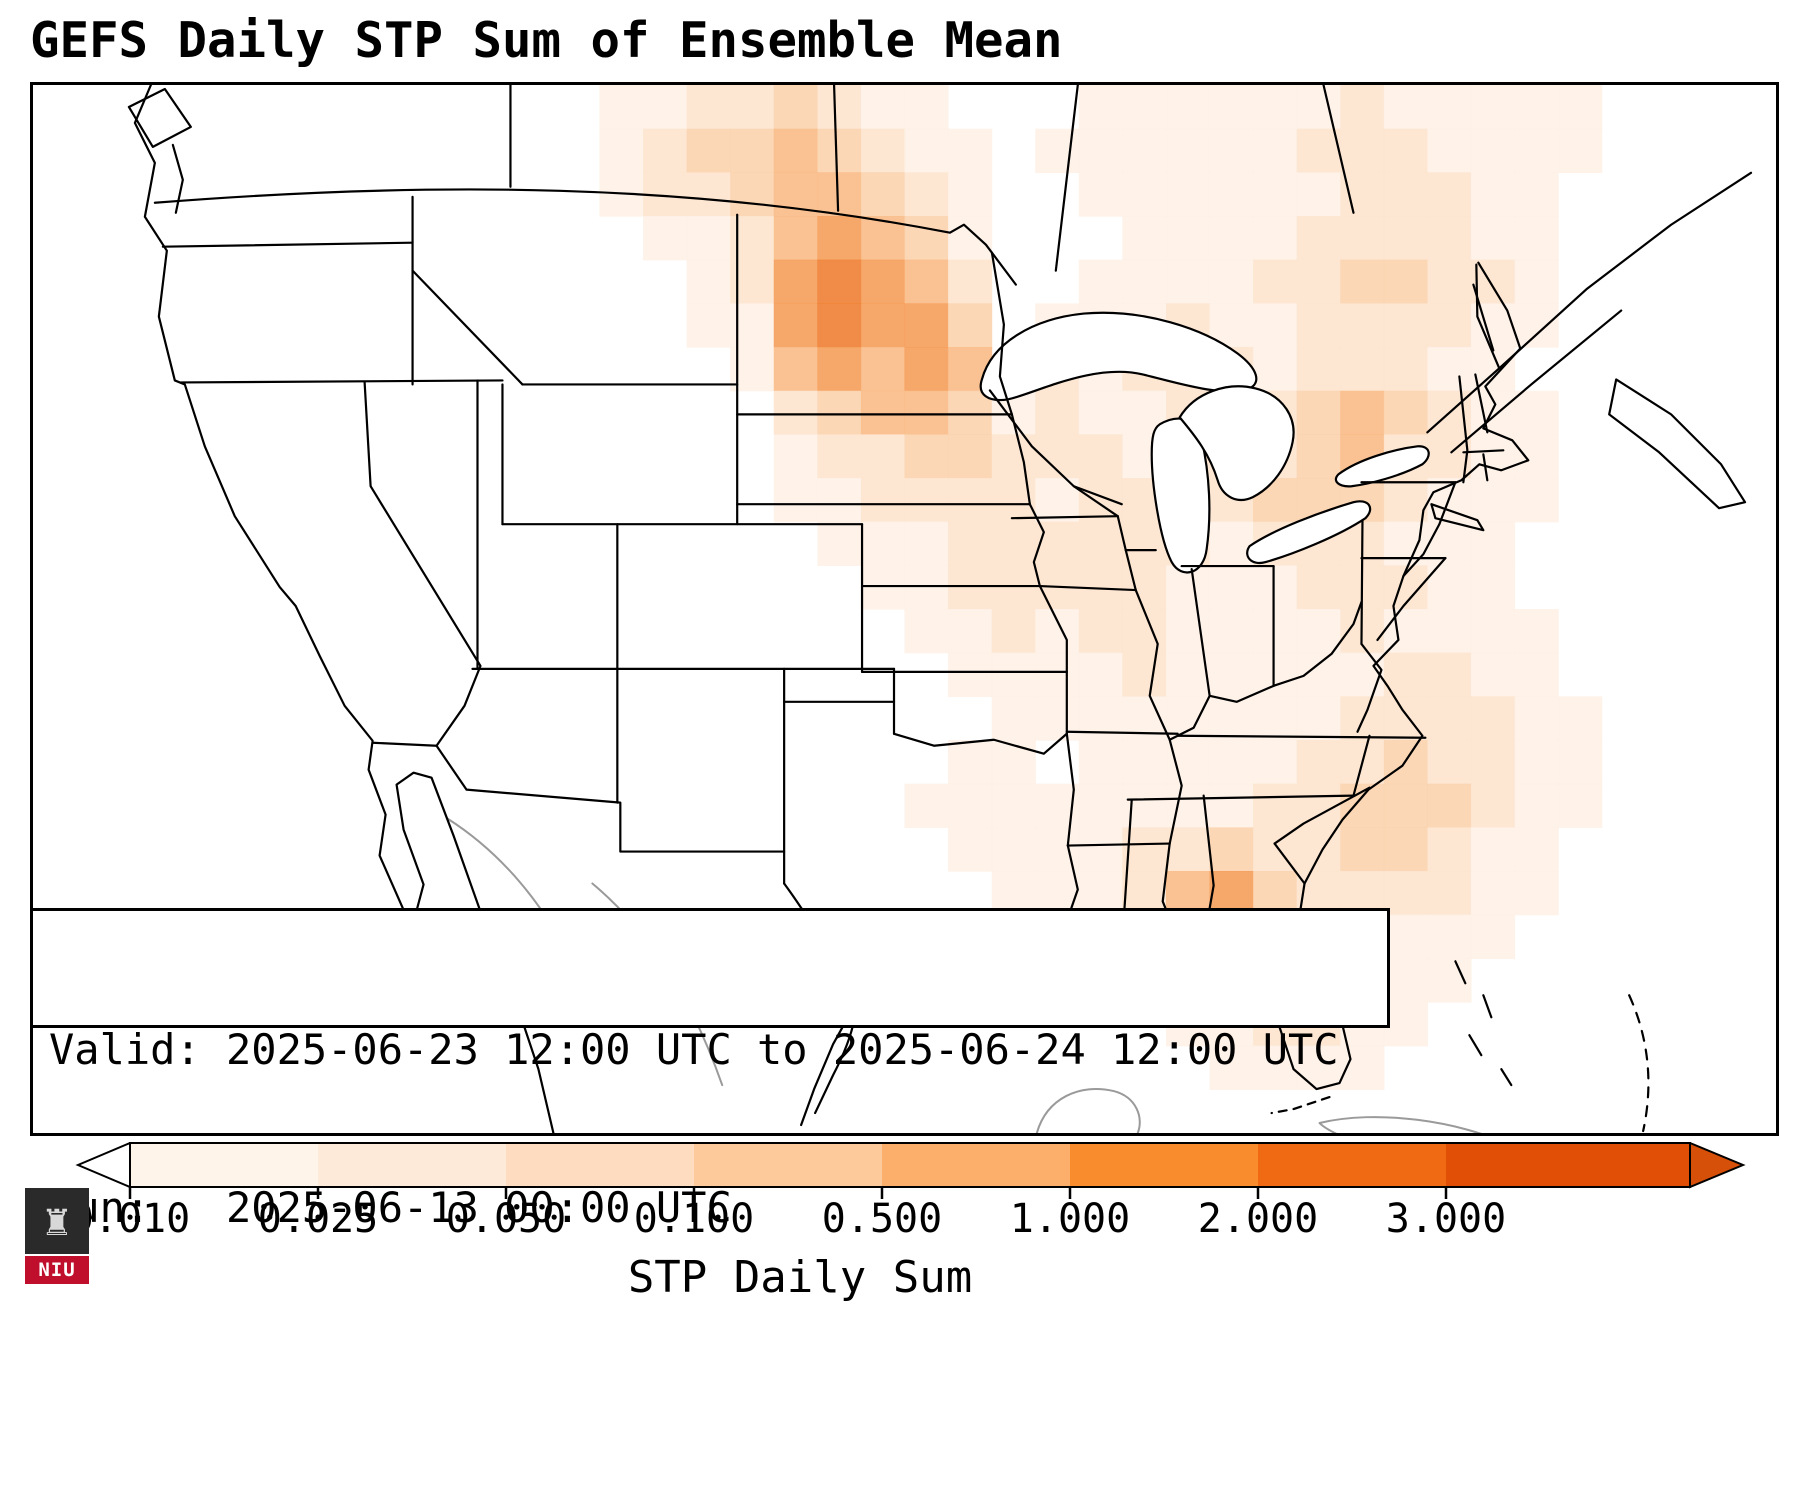 The height and width of the screenshot is (1500, 1803). Describe the element at coordinates (1382, 466) in the screenshot. I see `lake-ontario` at that location.